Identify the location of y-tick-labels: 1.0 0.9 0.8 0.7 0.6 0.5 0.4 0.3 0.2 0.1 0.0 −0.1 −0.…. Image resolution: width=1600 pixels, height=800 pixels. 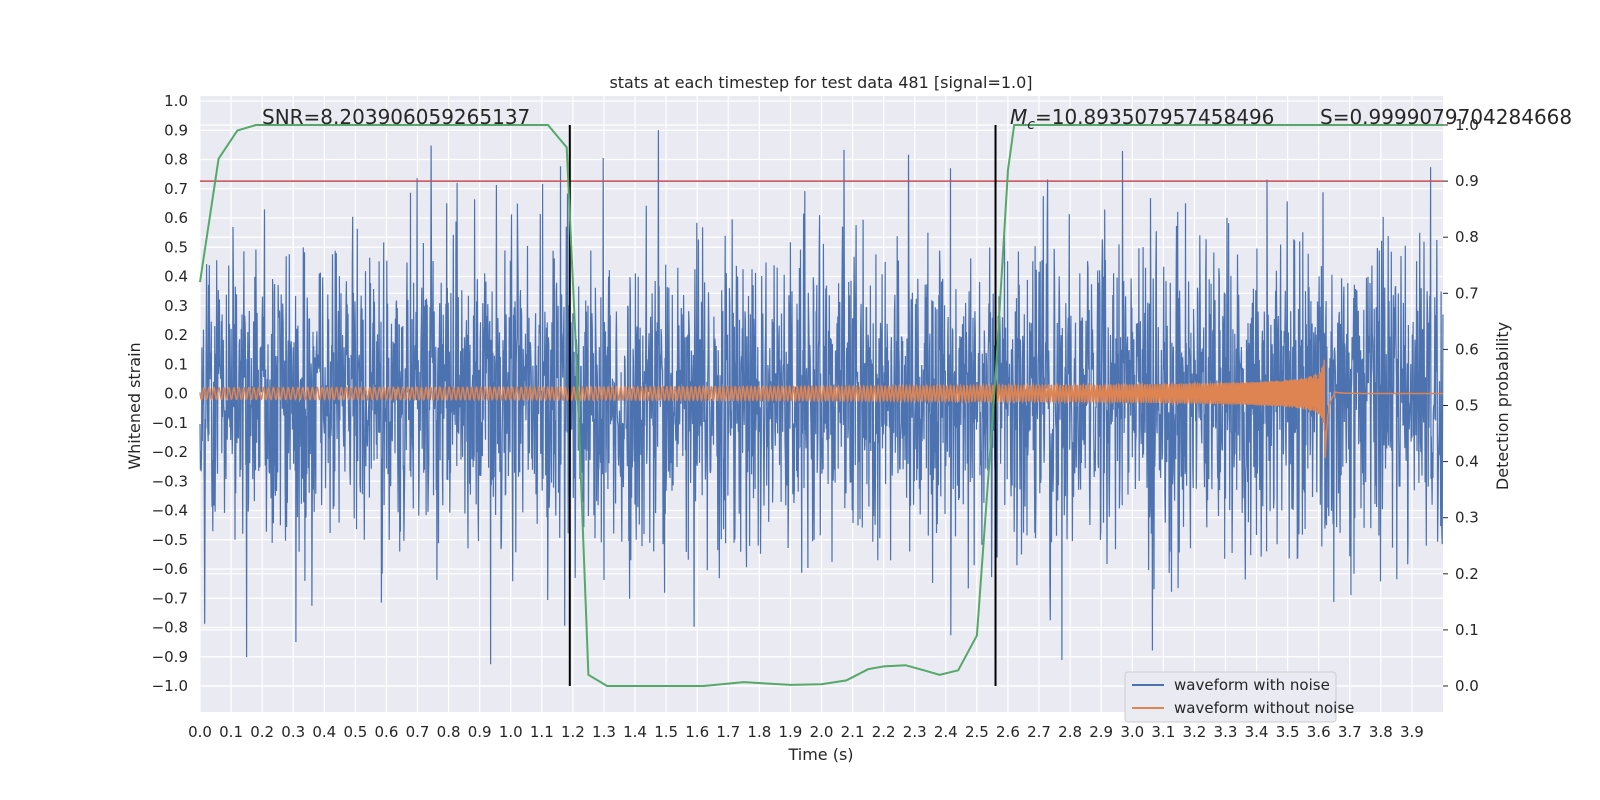
(170, 393).